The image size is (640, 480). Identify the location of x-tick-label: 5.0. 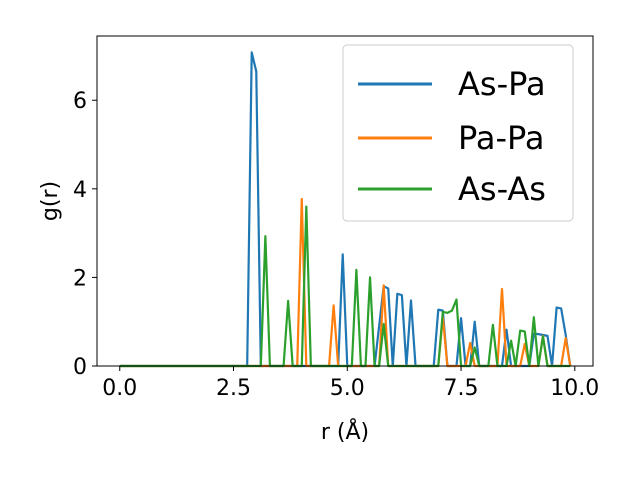
(347, 388).